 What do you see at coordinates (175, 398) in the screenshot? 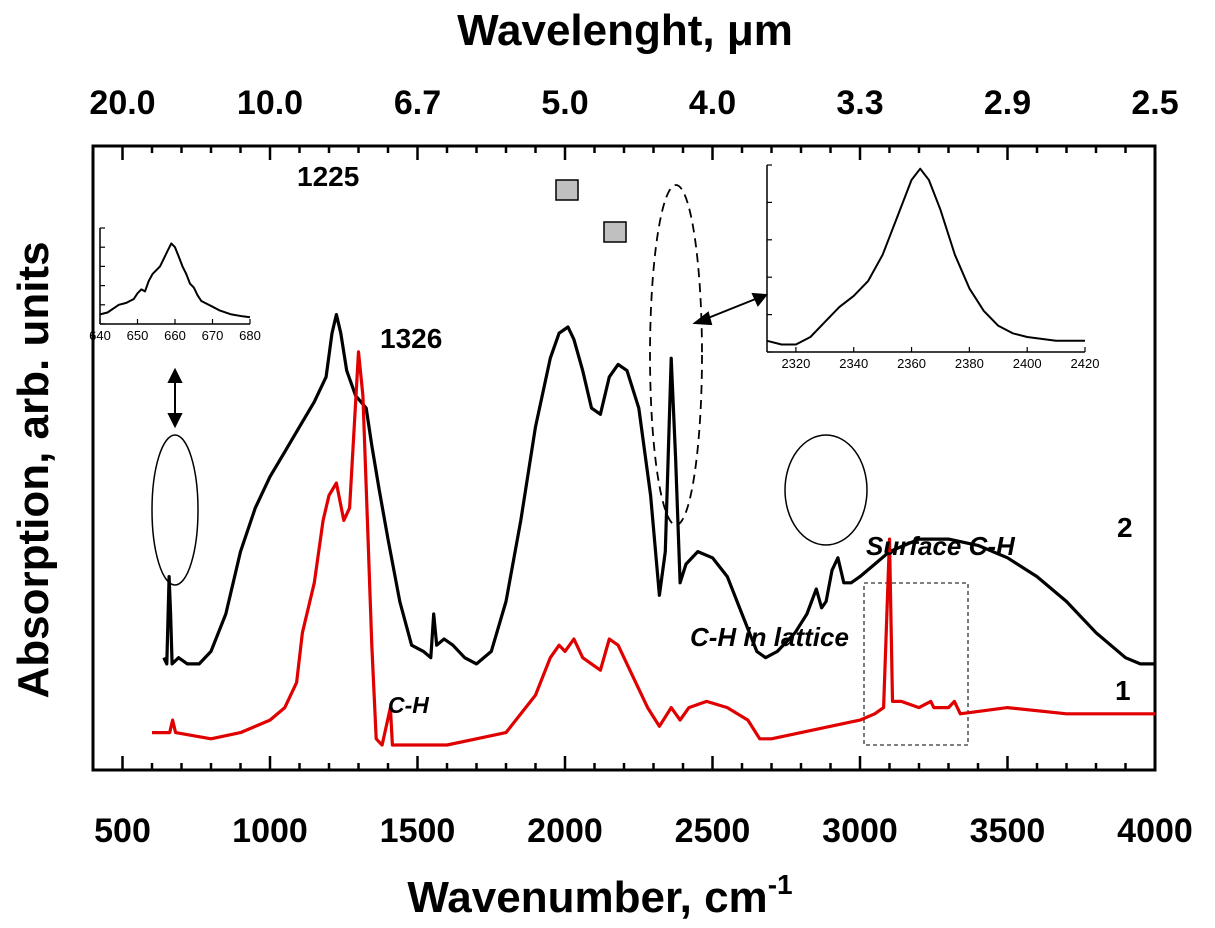
I see `double-arrow-left` at bounding box center [175, 398].